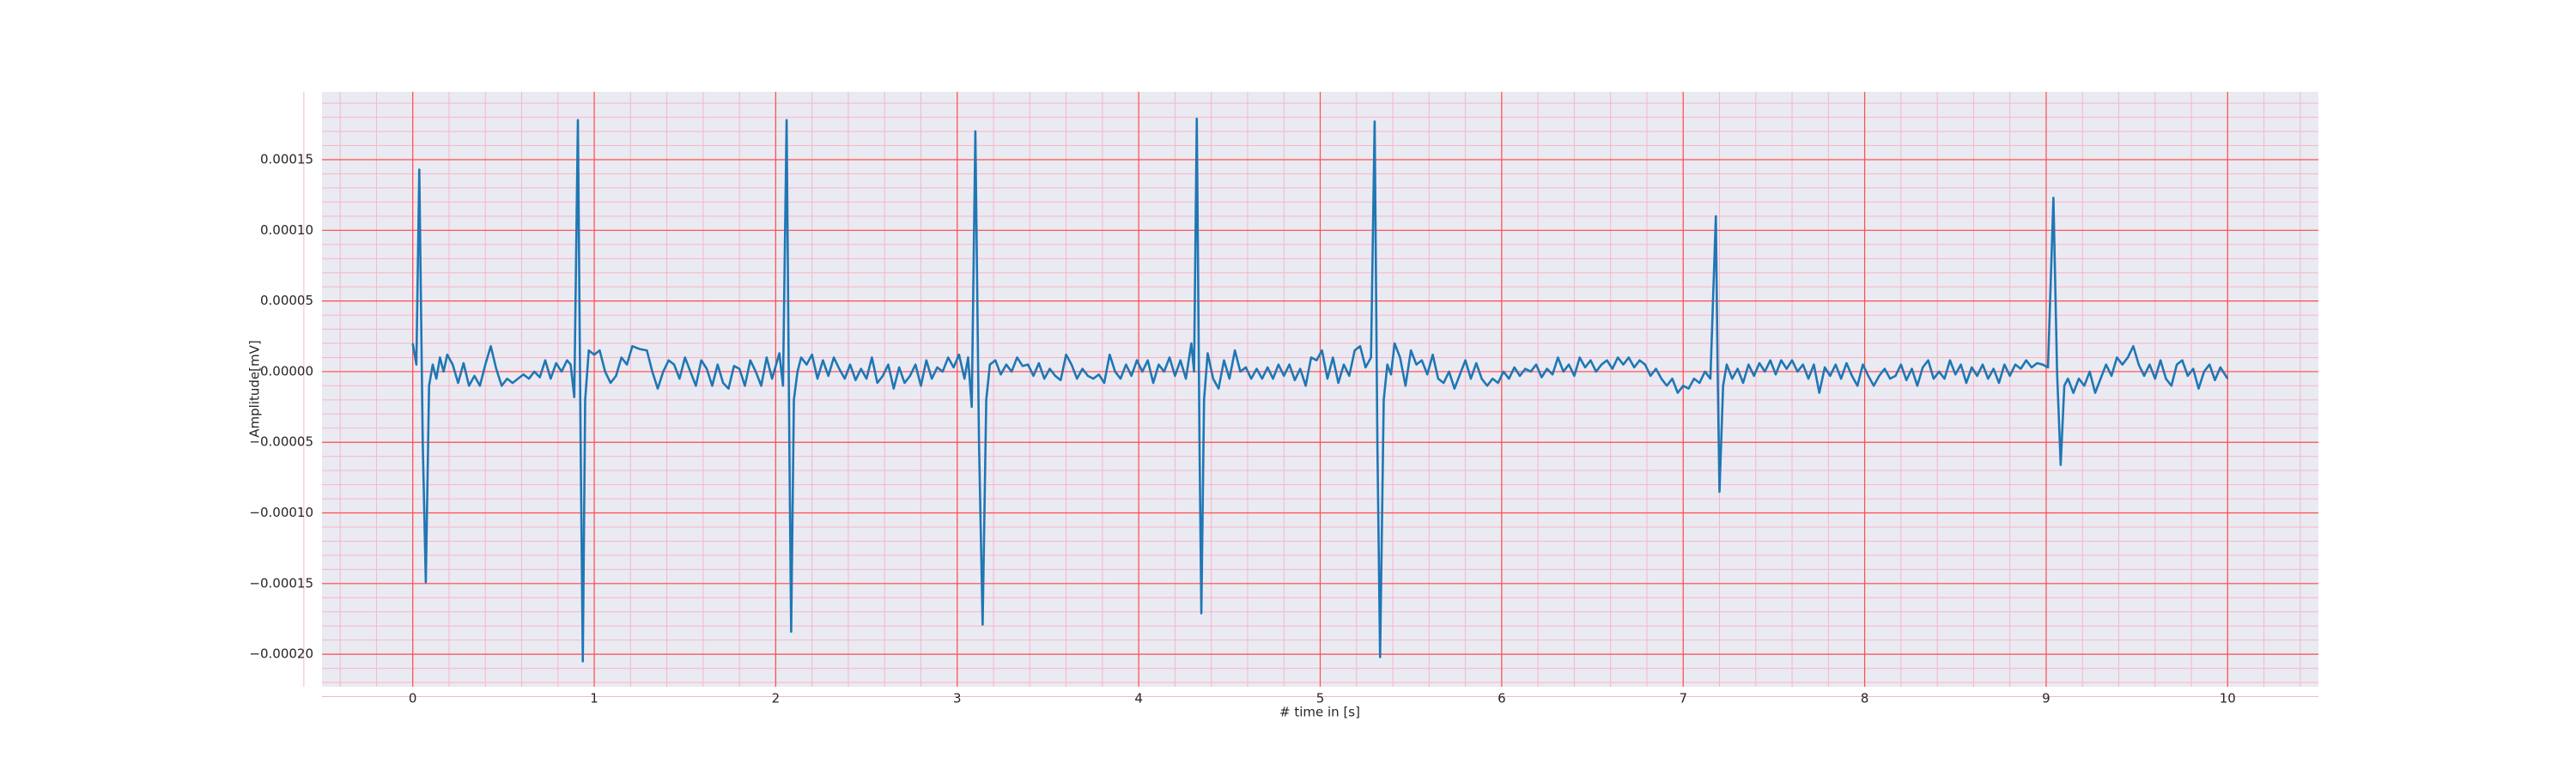 This screenshot has width=2576, height=776. I want to click on y-tick-label: 0.00010, so click(286, 230).